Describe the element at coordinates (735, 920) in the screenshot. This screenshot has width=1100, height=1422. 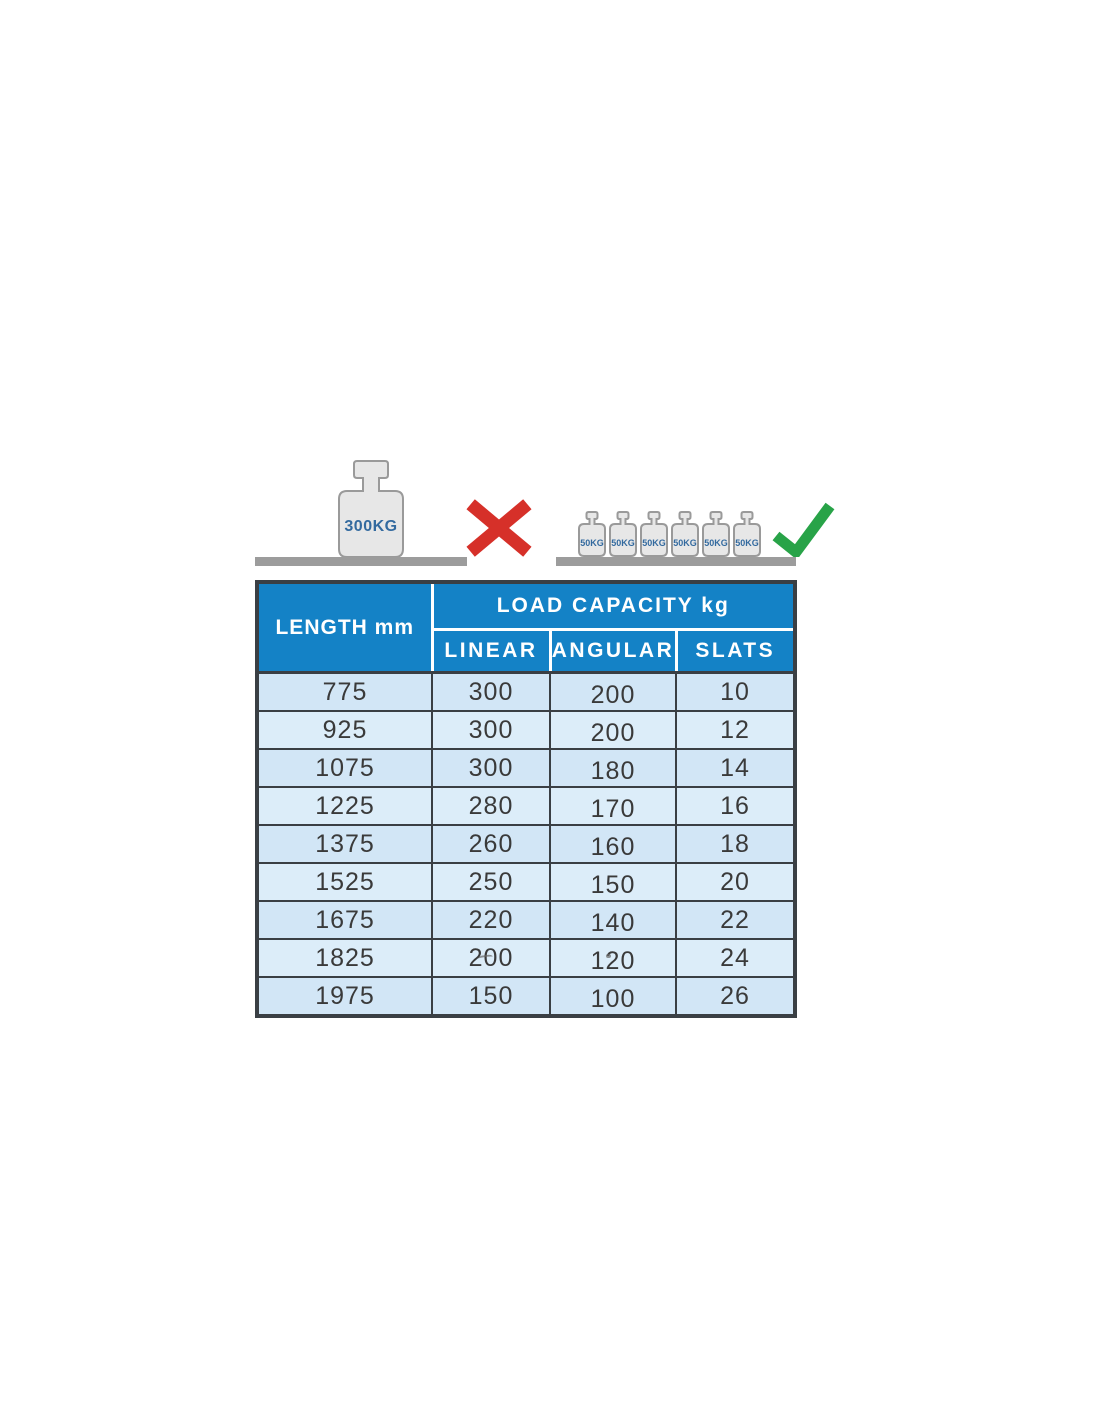
I see `table-cell: 22` at that location.